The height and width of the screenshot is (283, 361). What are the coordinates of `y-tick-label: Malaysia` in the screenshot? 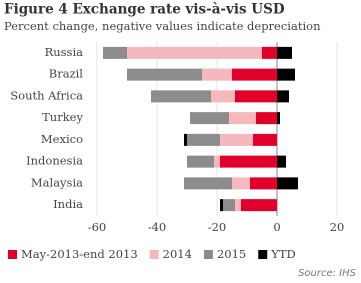 It's located at (57, 182).